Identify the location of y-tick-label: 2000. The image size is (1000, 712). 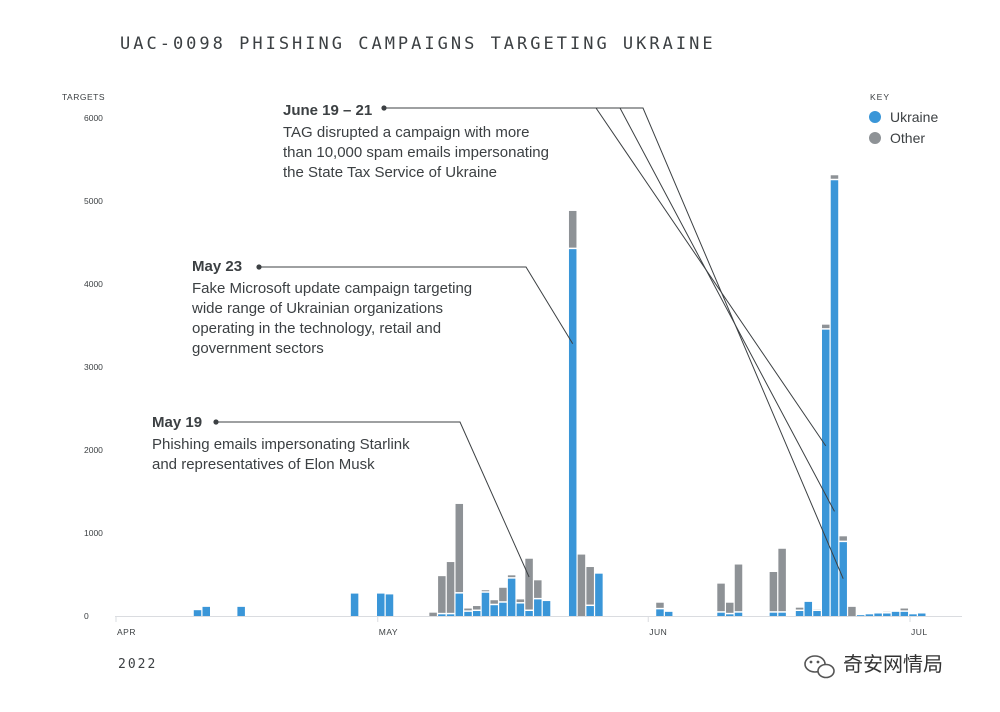
(93, 450).